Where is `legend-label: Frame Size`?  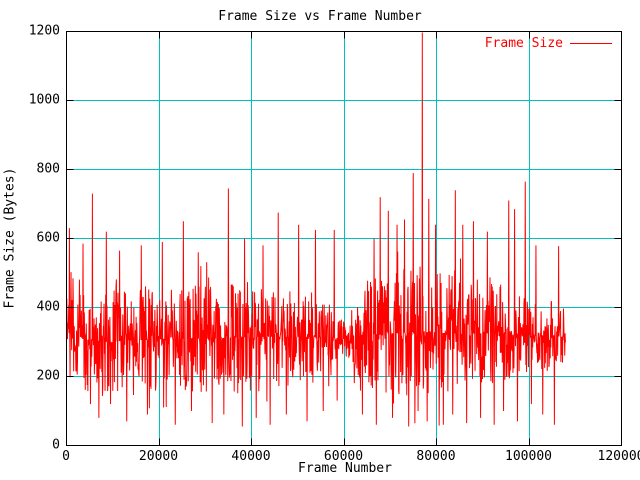
legend-label: Frame Size is located at coordinates (523, 43).